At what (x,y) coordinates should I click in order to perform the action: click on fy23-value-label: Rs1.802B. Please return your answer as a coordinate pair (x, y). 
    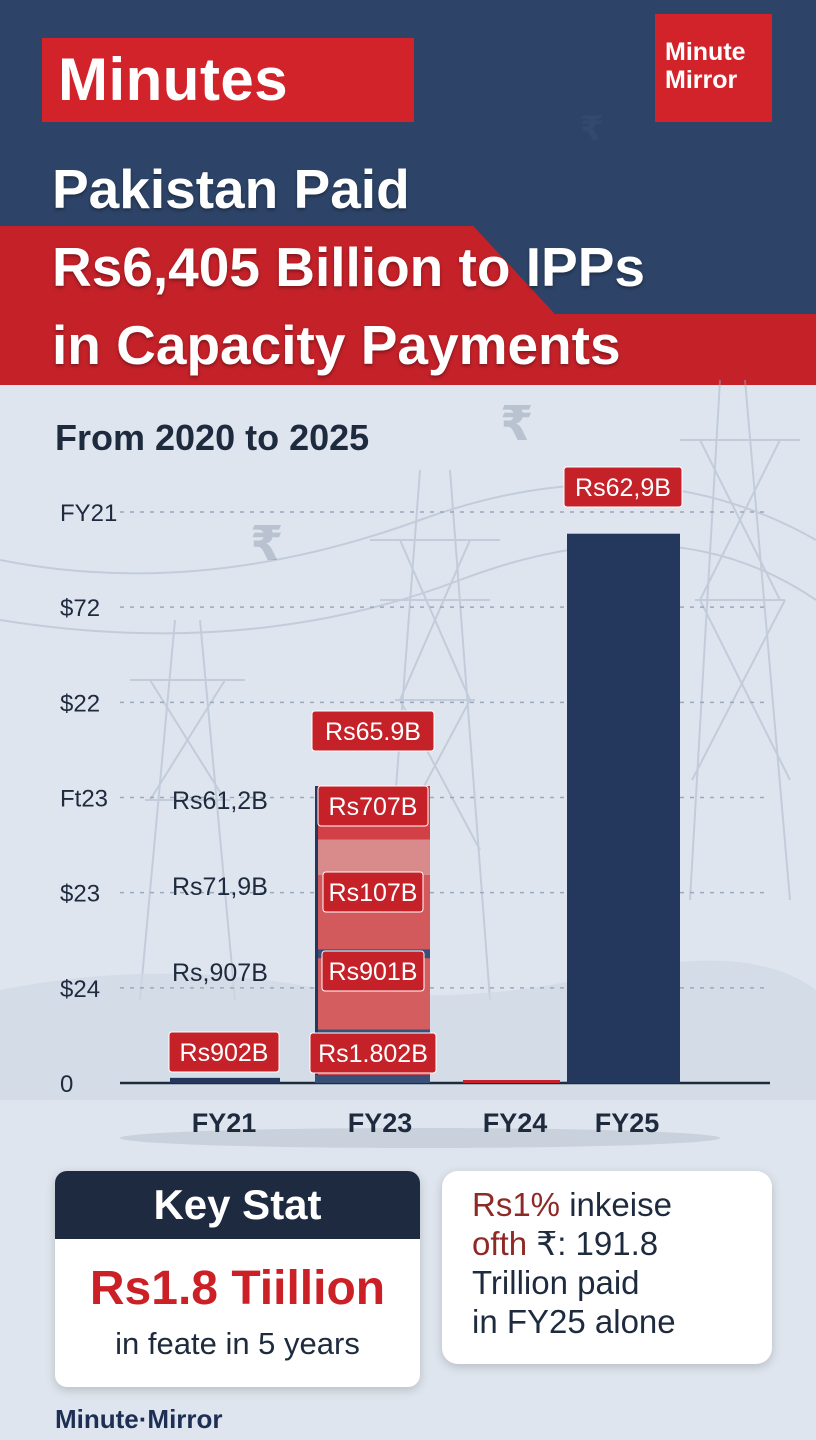
    Looking at the image, I should click on (373, 1054).